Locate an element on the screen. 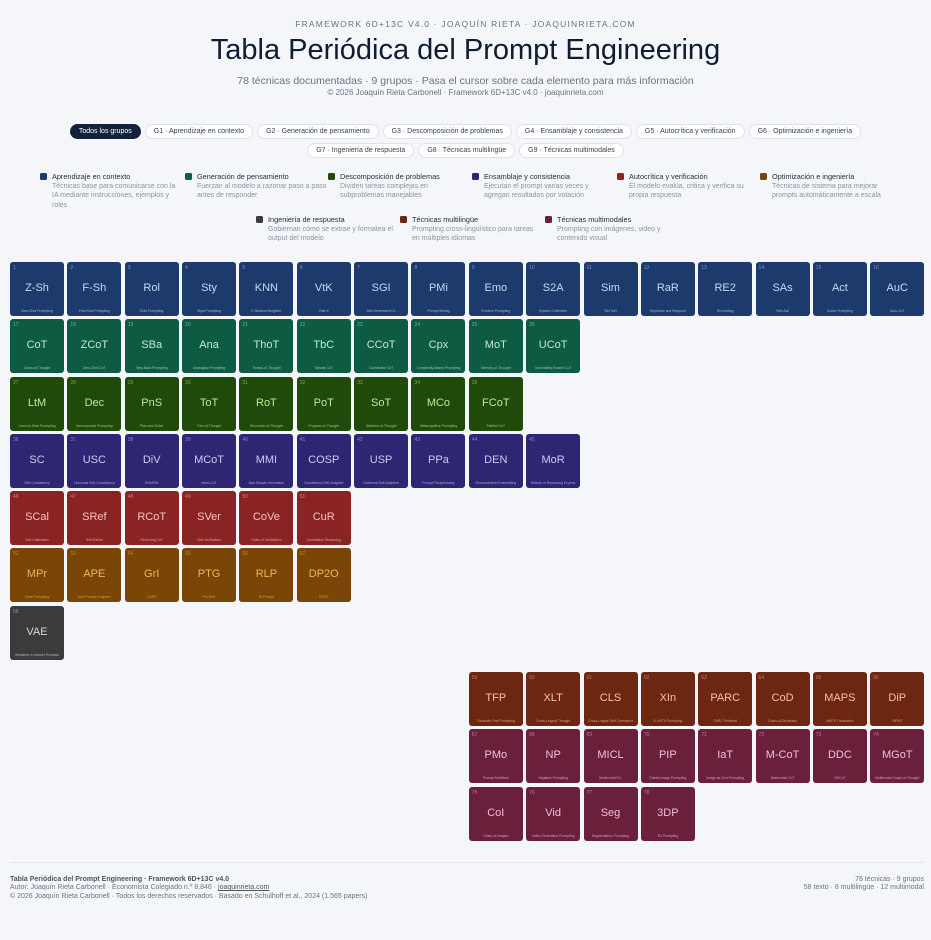 The height and width of the screenshot is (940, 931). element-tile-rcot: 48 RCoT Reversing CoT is located at coordinates (151, 518).